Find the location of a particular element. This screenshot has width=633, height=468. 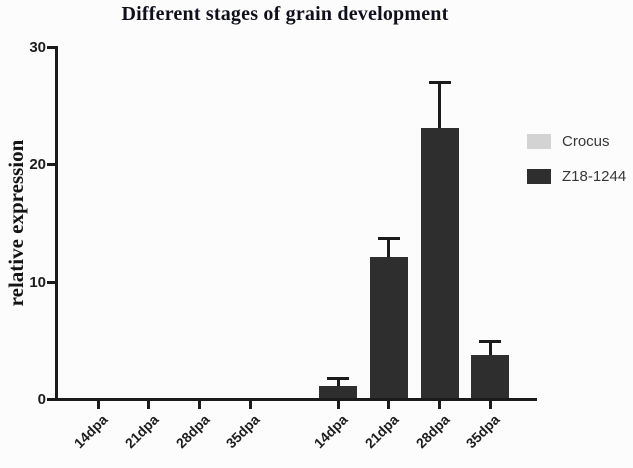

x-axis-line is located at coordinates (296, 399).